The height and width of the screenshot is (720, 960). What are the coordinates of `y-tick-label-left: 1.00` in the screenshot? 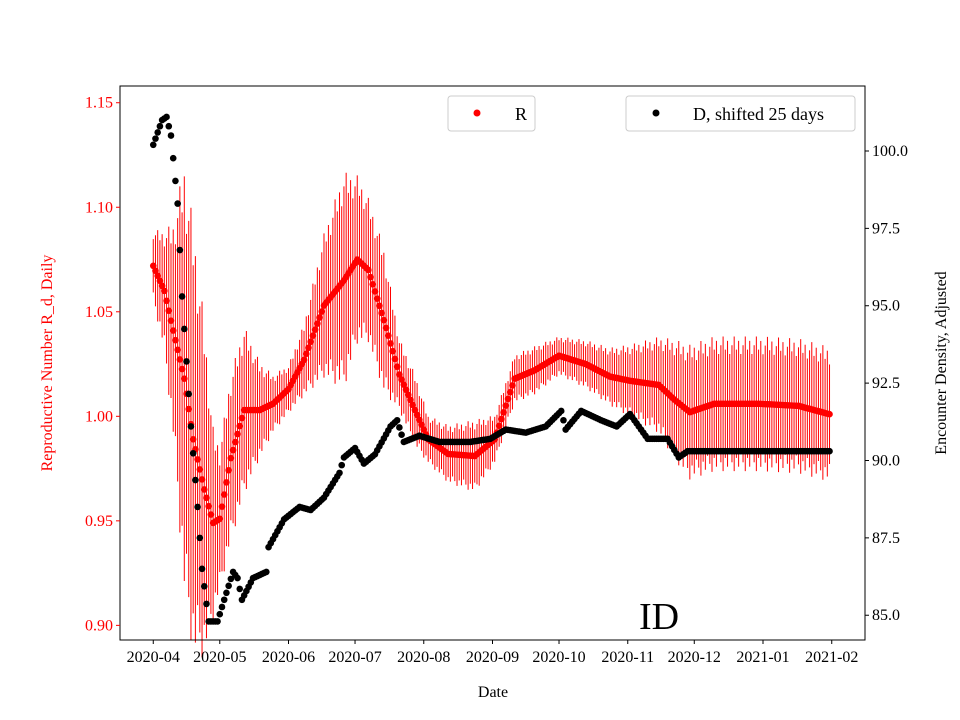 It's located at (99, 416).